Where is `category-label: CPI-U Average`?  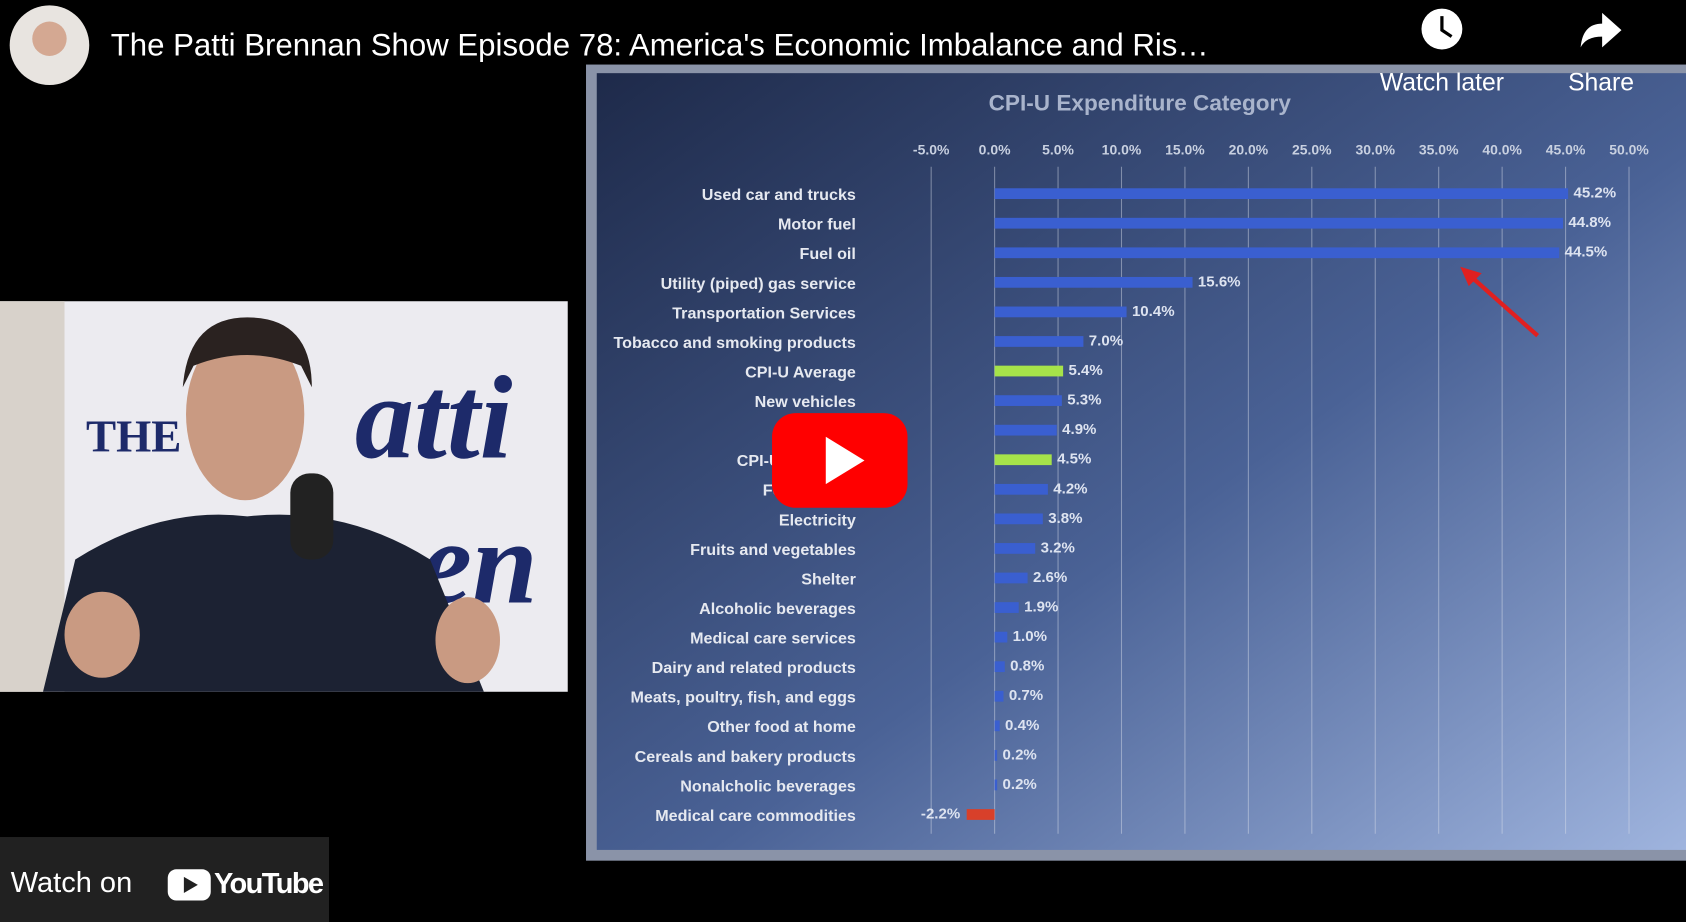
category-label: CPI-U Average is located at coordinates (800, 372).